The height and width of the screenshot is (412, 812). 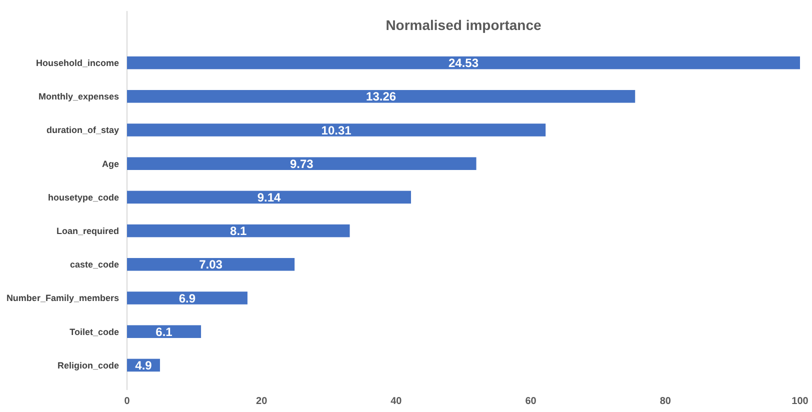 What do you see at coordinates (262, 401) in the screenshot?
I see `x-tick-label: 20` at bounding box center [262, 401].